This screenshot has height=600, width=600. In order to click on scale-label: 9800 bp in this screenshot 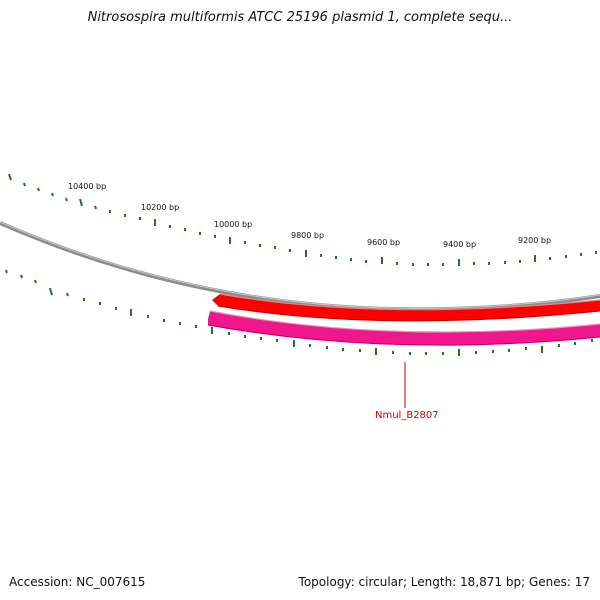, I will do `click(307, 235)`.